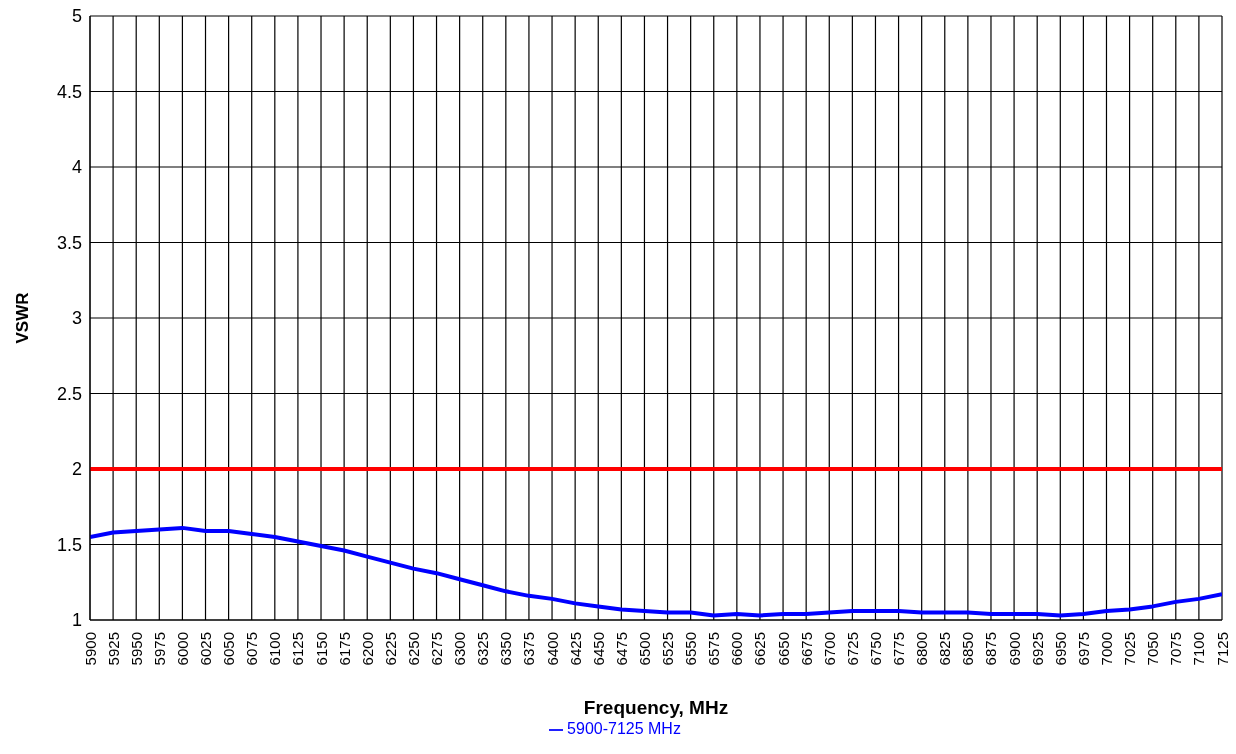  Describe the element at coordinates (806, 649) in the screenshot. I see `x-tick-label: 6675` at that location.